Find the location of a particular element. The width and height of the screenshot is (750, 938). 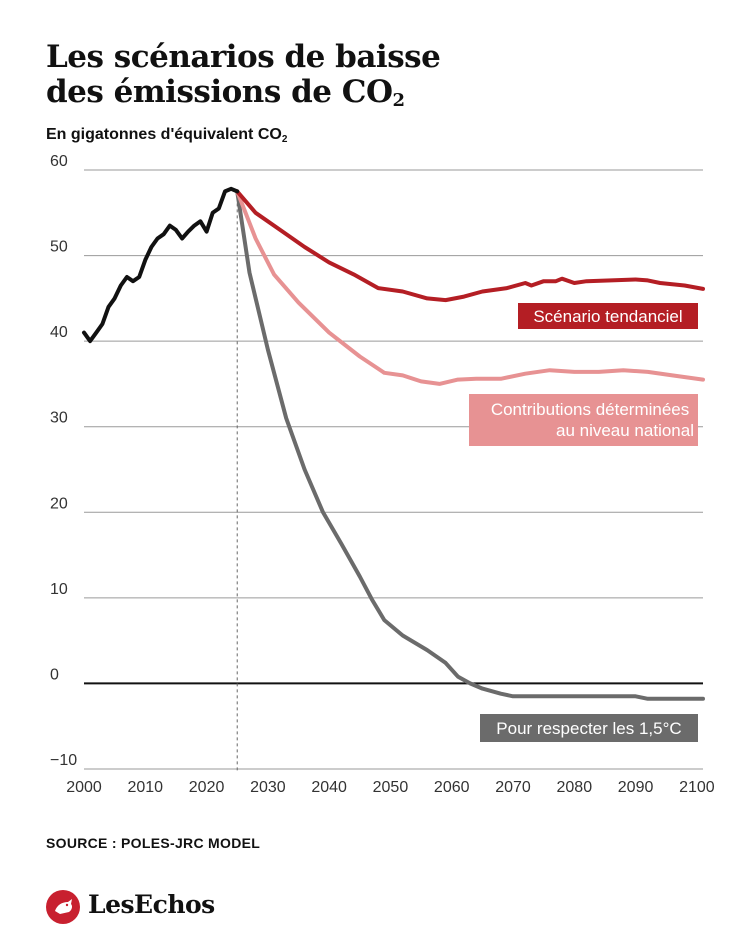

label-1p5: Pour respecter les 1,5°C is located at coordinates (588, 728).